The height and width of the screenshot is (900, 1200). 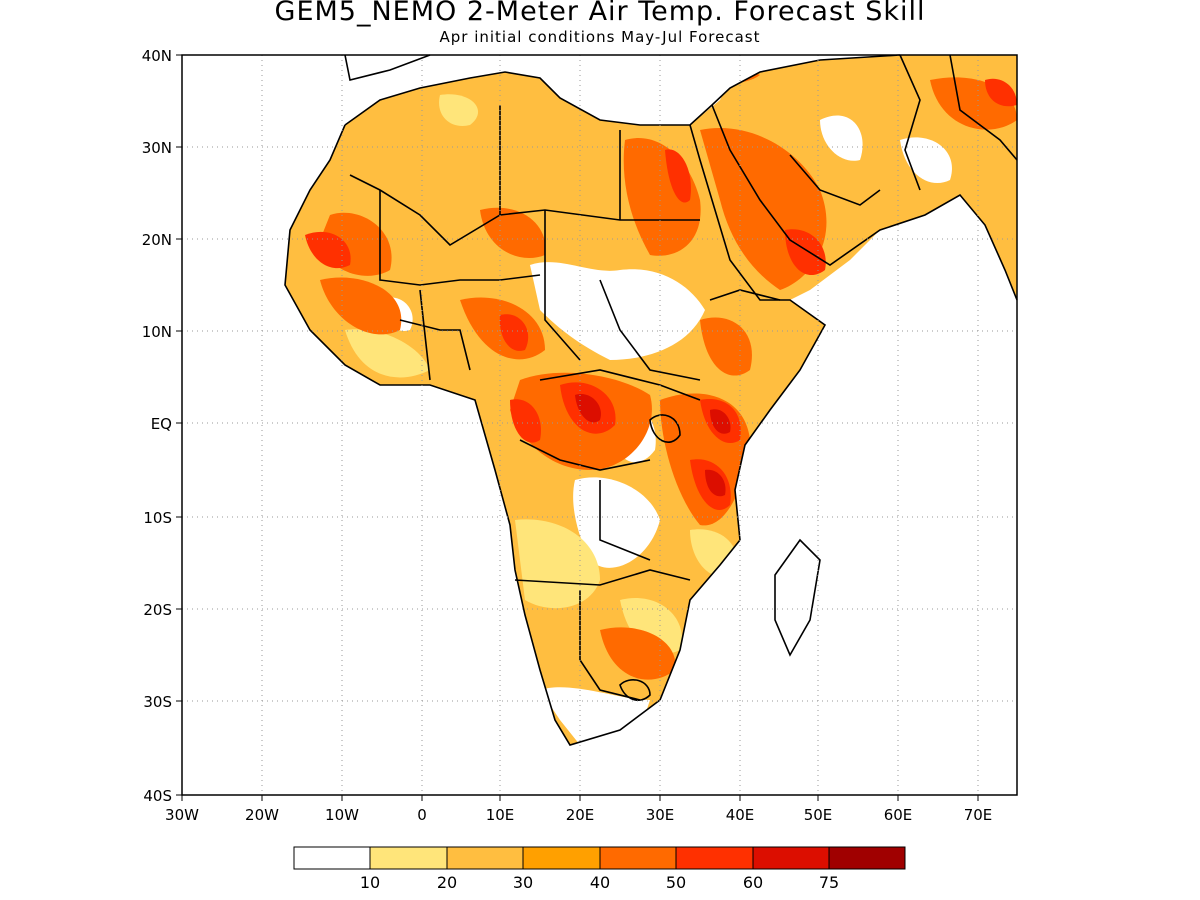 What do you see at coordinates (753, 882) in the screenshot?
I see `colorbar-label: 60` at bounding box center [753, 882].